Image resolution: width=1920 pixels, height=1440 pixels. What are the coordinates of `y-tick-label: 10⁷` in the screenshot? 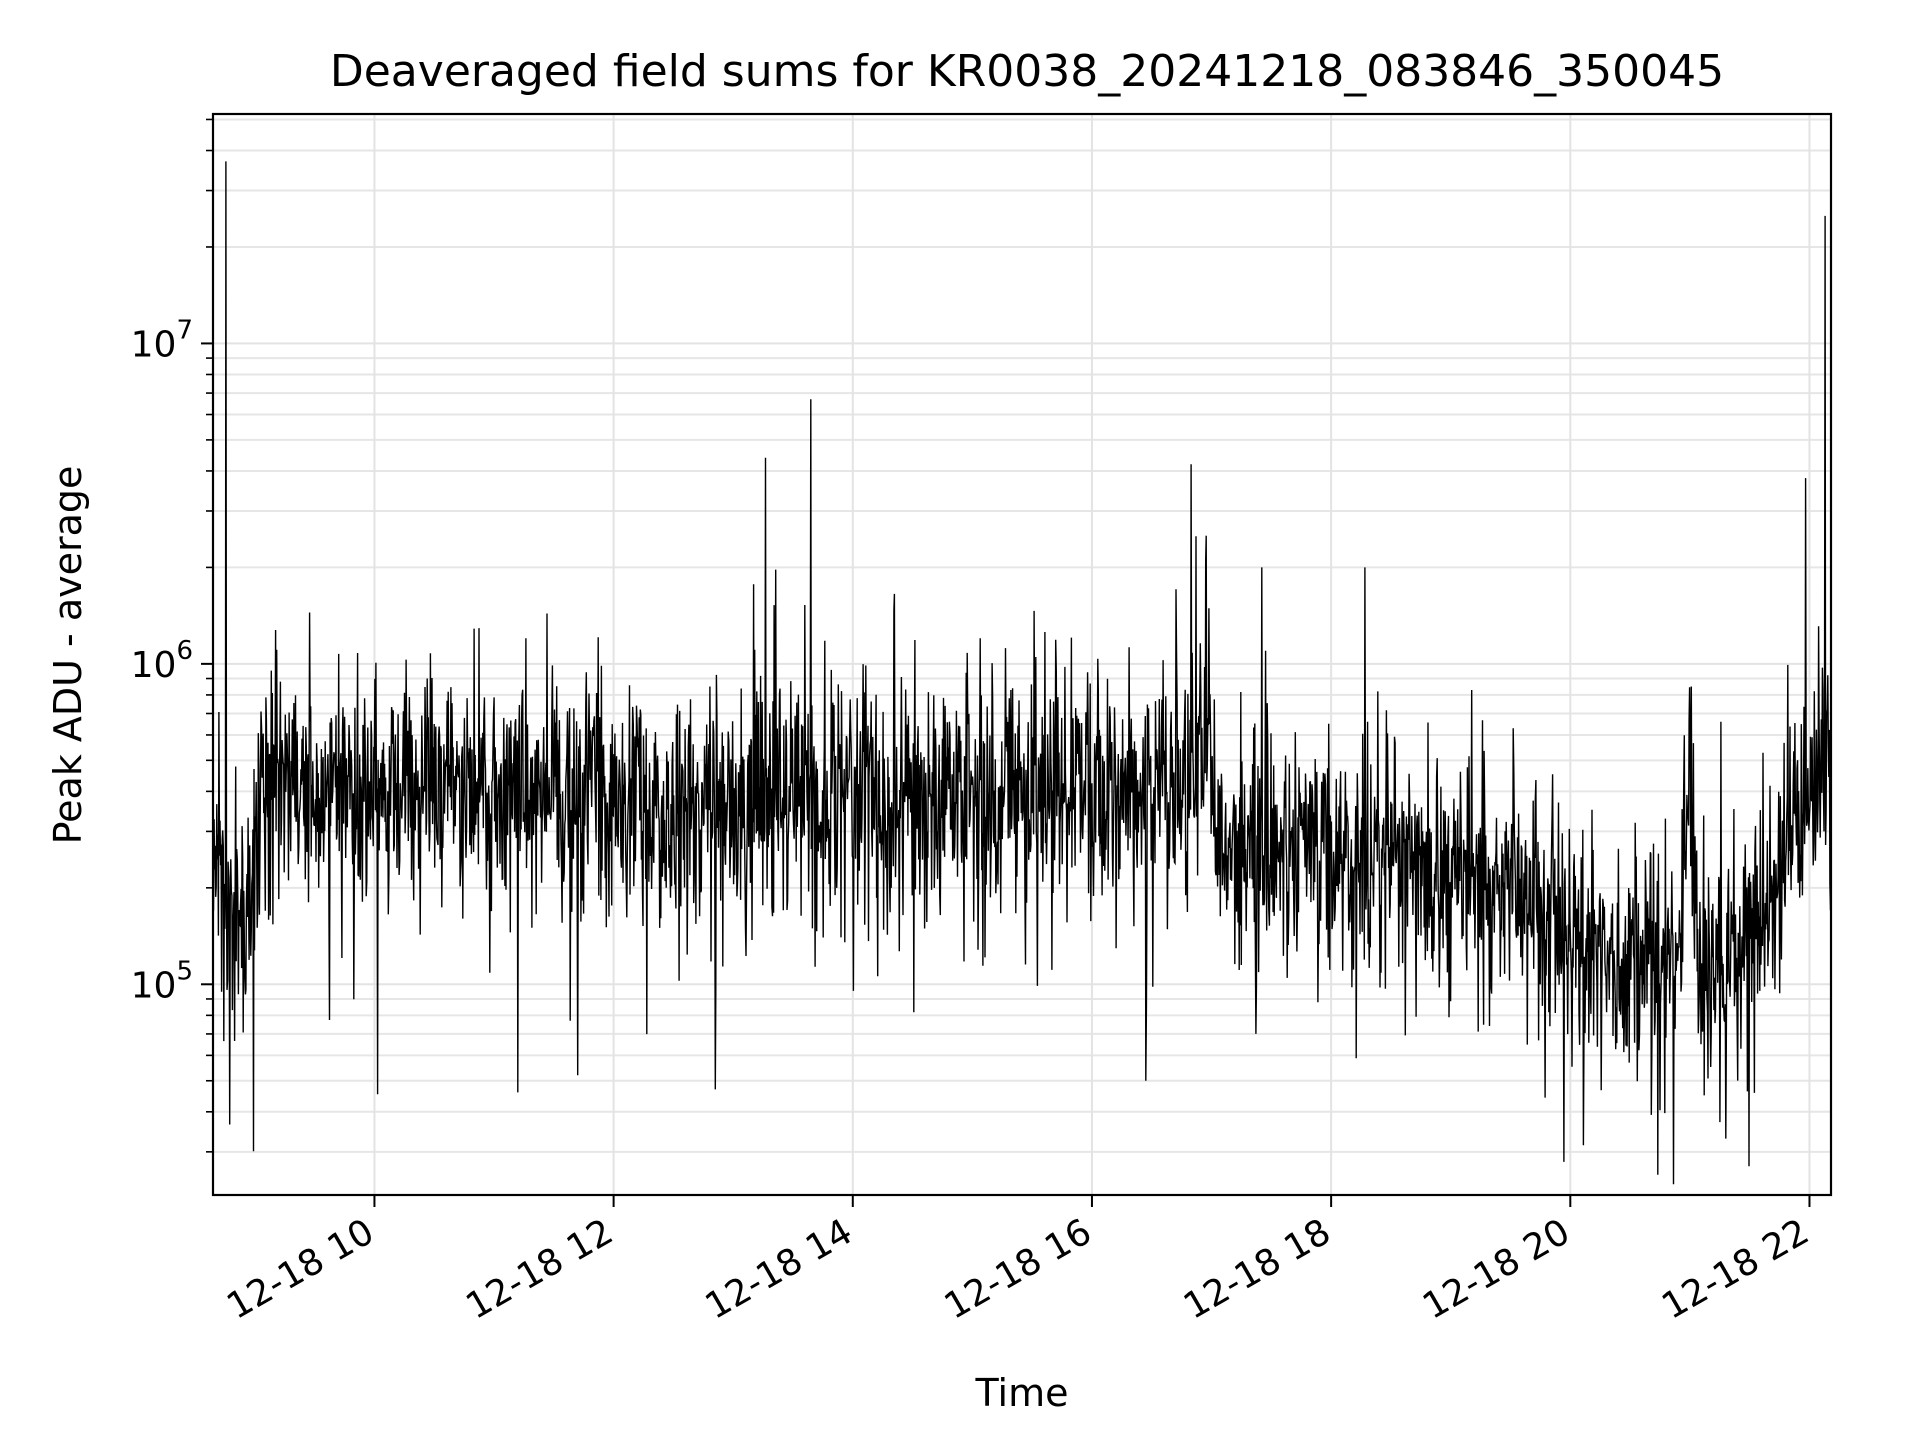 It's located at (162, 340).